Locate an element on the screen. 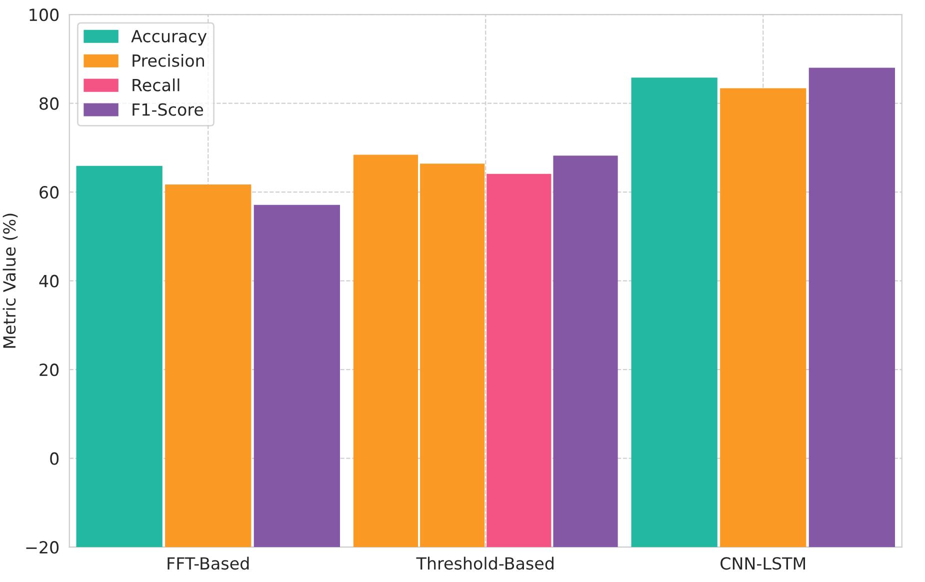 Image resolution: width=925 pixels, height=582 pixels. legend-label: Accuracy is located at coordinates (169, 38).